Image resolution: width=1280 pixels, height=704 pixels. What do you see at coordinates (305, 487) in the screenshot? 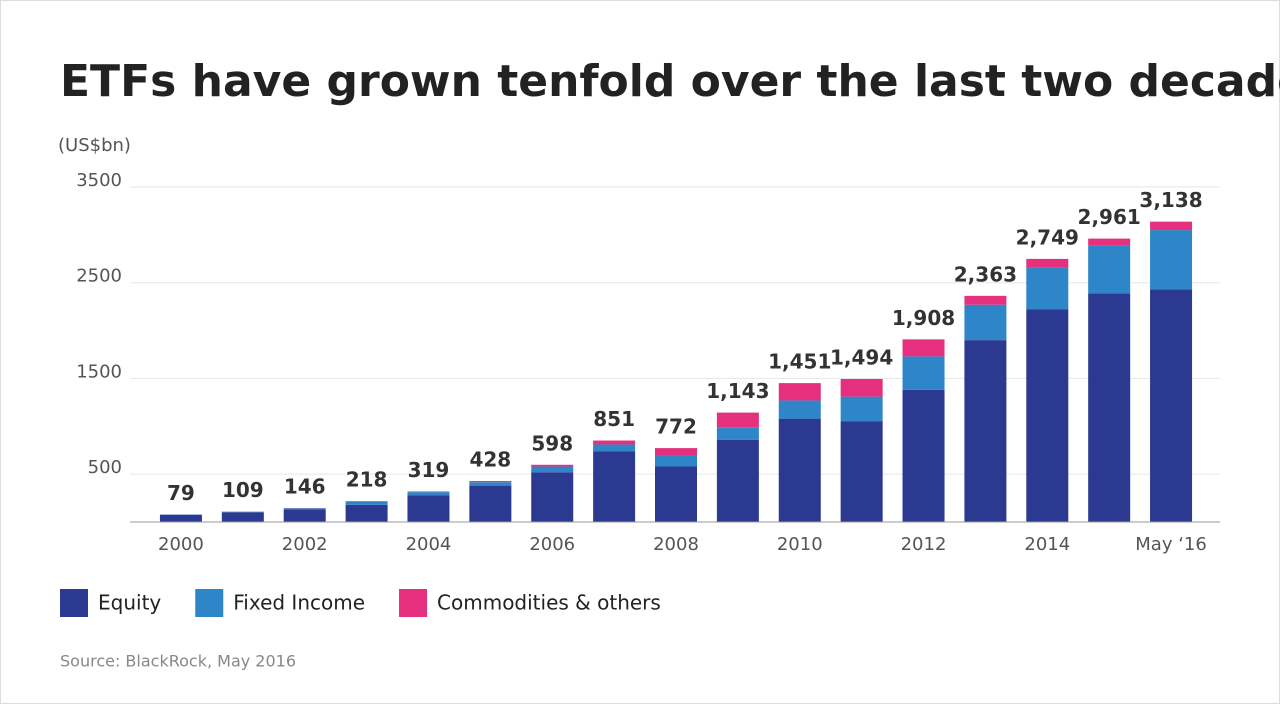
I see `total-label: 146` at bounding box center [305, 487].